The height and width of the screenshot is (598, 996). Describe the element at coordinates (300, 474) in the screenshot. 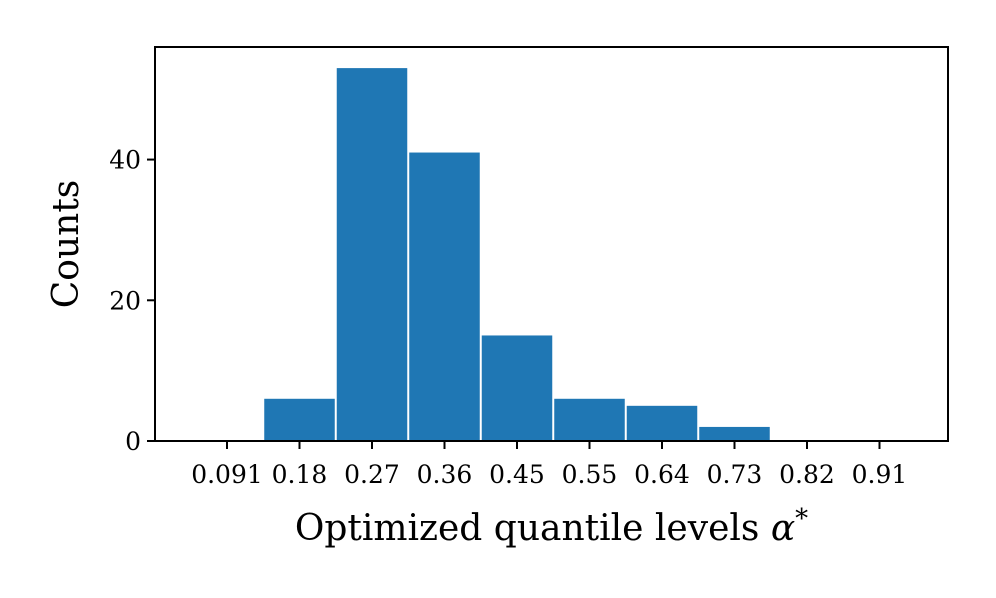

I see `x-tick-label: 0.18` at that location.